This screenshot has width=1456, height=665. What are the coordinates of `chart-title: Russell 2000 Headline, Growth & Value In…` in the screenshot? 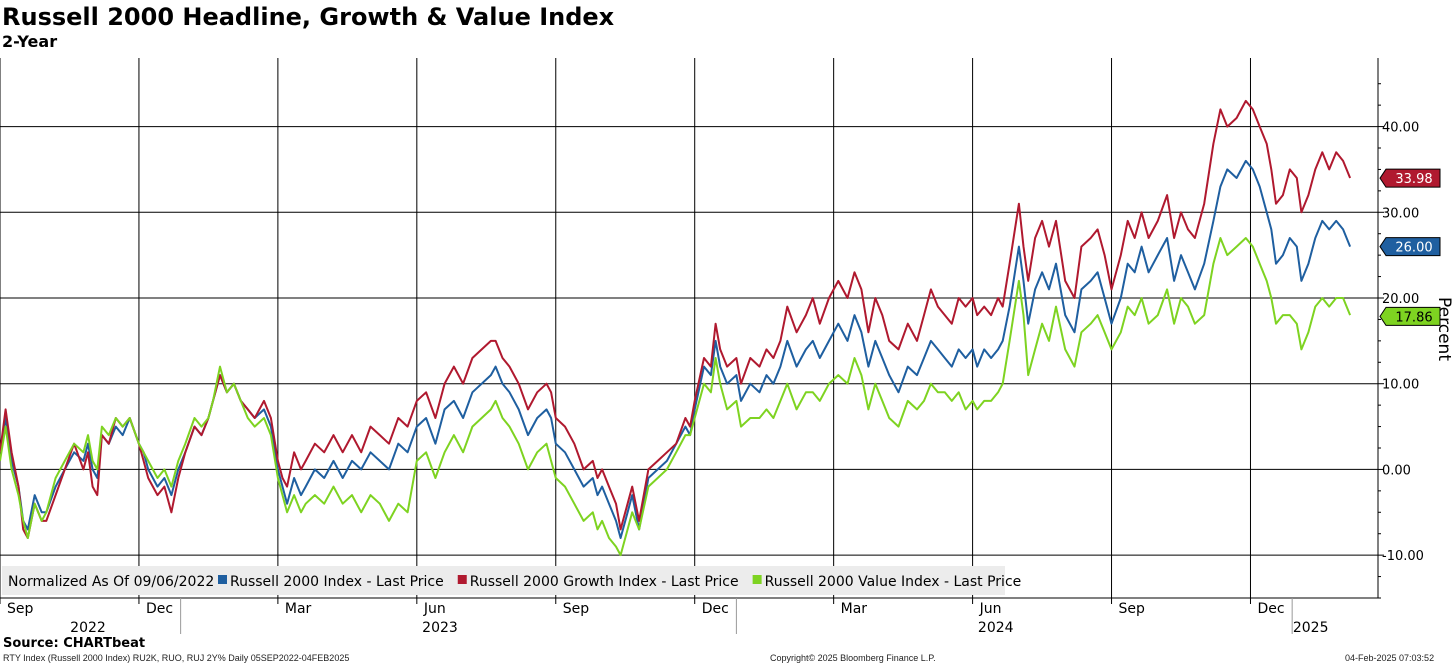 It's located at (308, 17).